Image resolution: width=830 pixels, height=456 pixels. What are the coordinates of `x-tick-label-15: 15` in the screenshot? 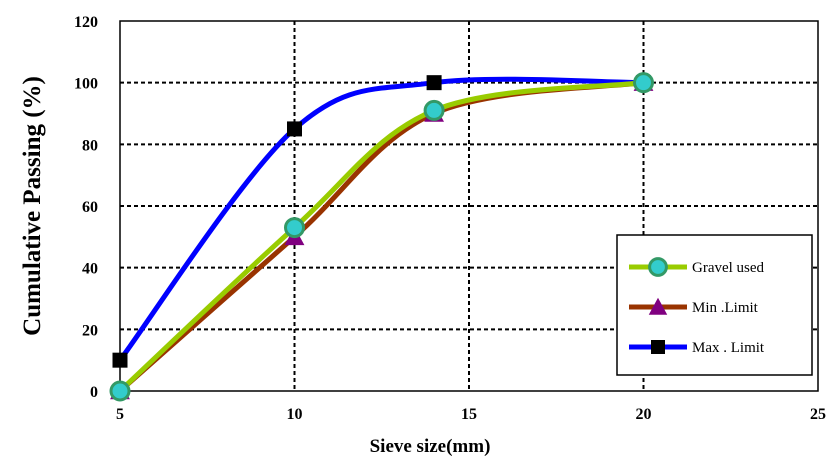 It's located at (469, 414).